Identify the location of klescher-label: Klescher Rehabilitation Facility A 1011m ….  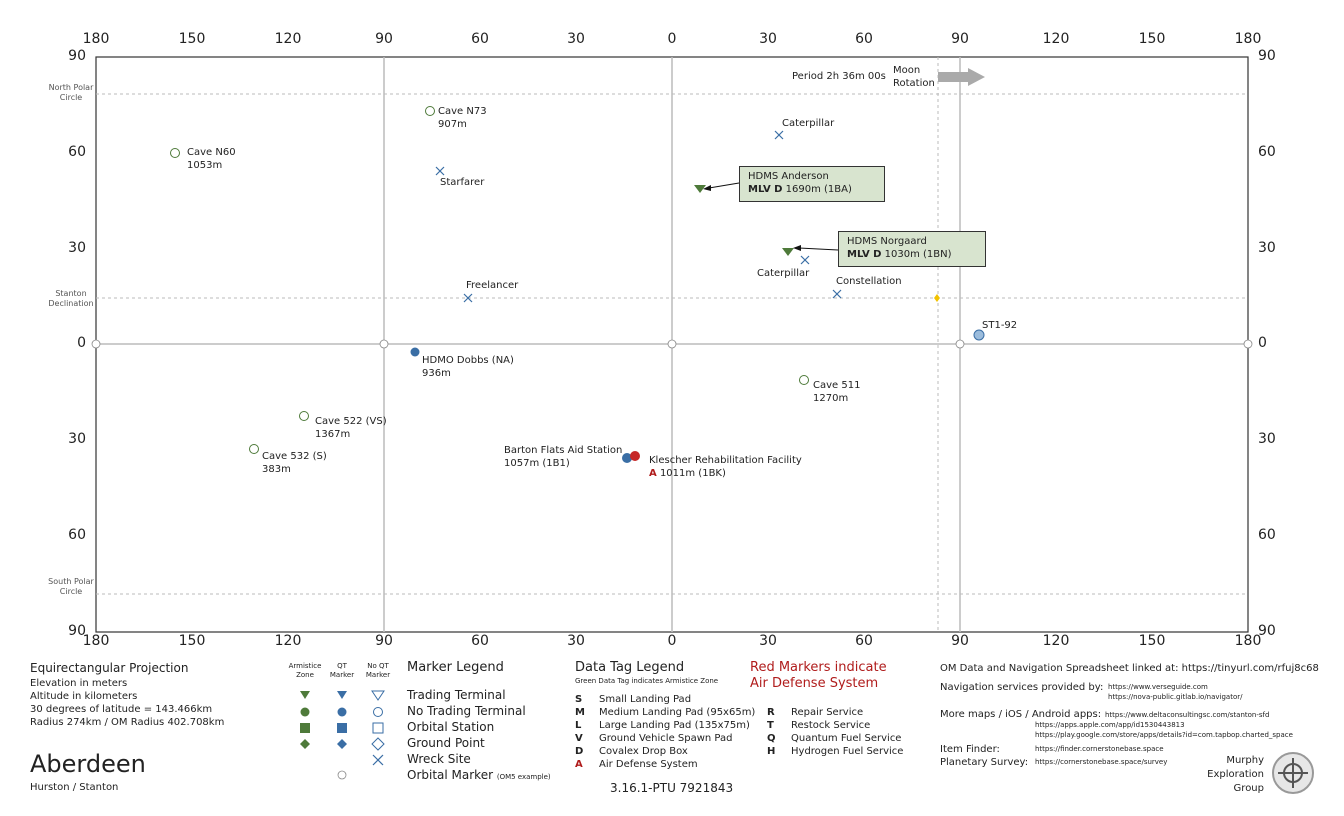
(725, 467).